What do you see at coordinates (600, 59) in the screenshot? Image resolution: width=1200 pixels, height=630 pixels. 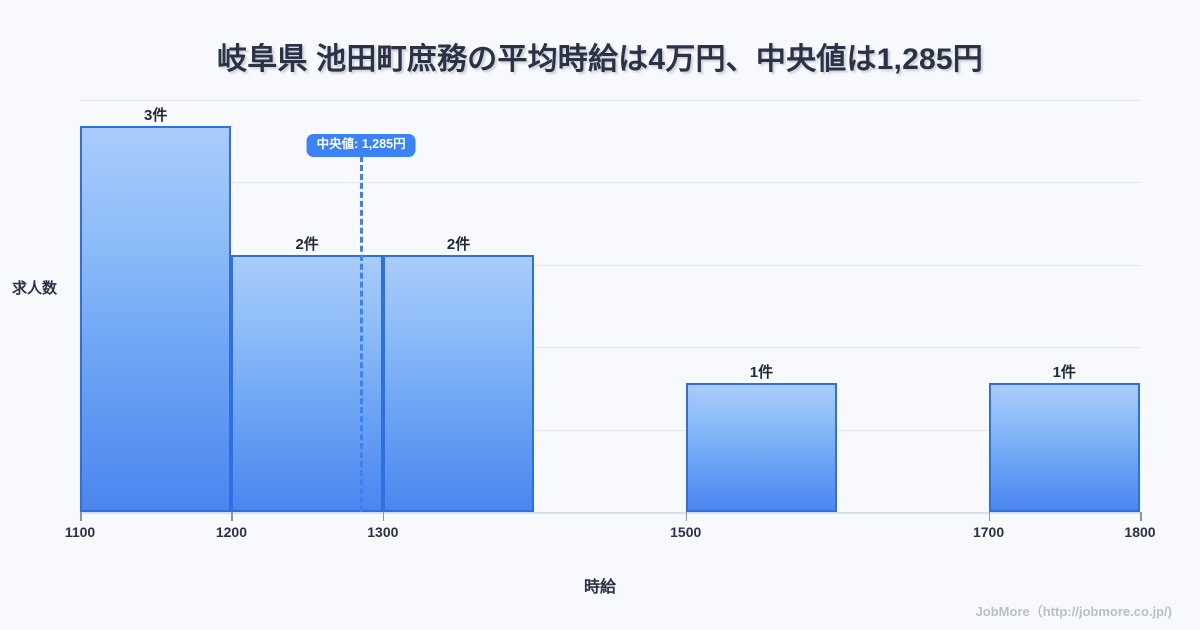 I see `chart-title: 岐阜県 池田町庶務の平均時給は4万円、中央値は1,285円` at bounding box center [600, 59].